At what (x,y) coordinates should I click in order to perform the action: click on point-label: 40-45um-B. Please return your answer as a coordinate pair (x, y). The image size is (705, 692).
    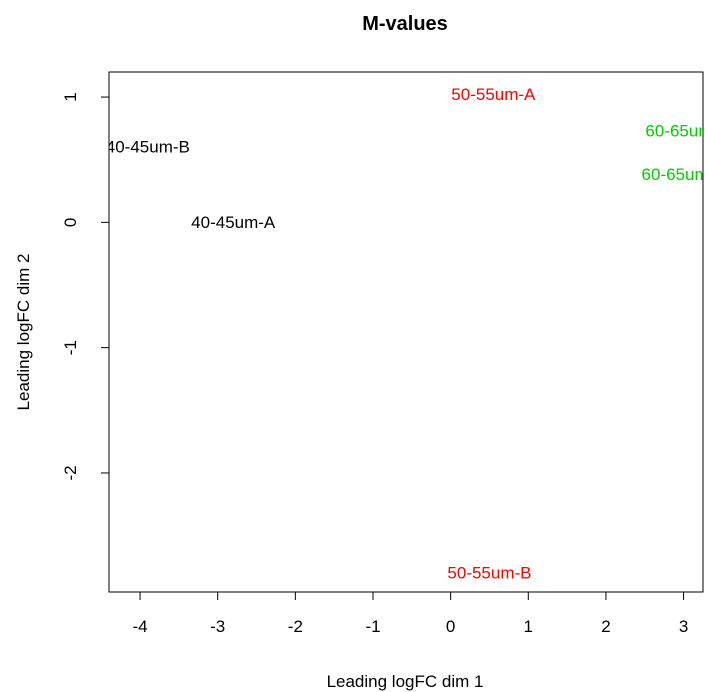
    Looking at the image, I should click on (148, 147).